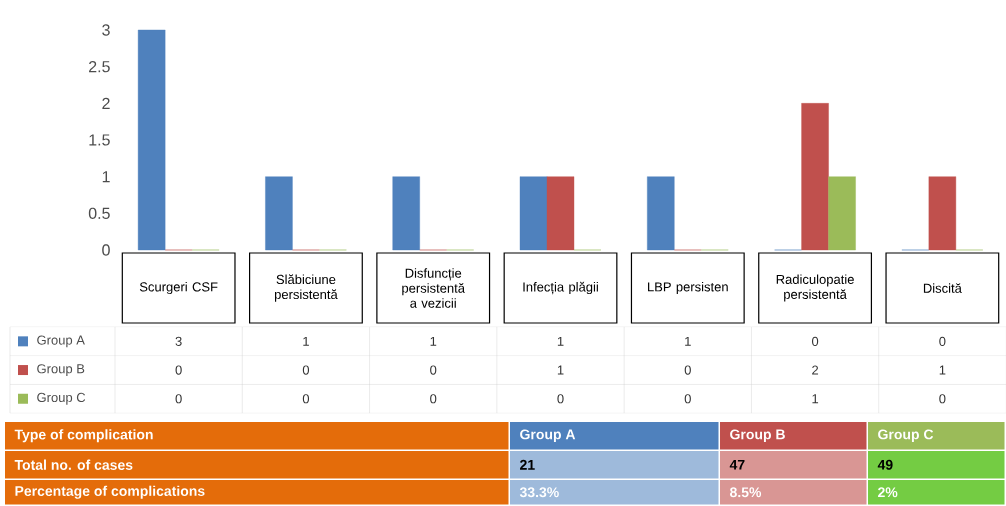 Image resolution: width=1006 pixels, height=506 pixels. Describe the element at coordinates (757, 436) in the screenshot. I see `text: Group B` at that location.